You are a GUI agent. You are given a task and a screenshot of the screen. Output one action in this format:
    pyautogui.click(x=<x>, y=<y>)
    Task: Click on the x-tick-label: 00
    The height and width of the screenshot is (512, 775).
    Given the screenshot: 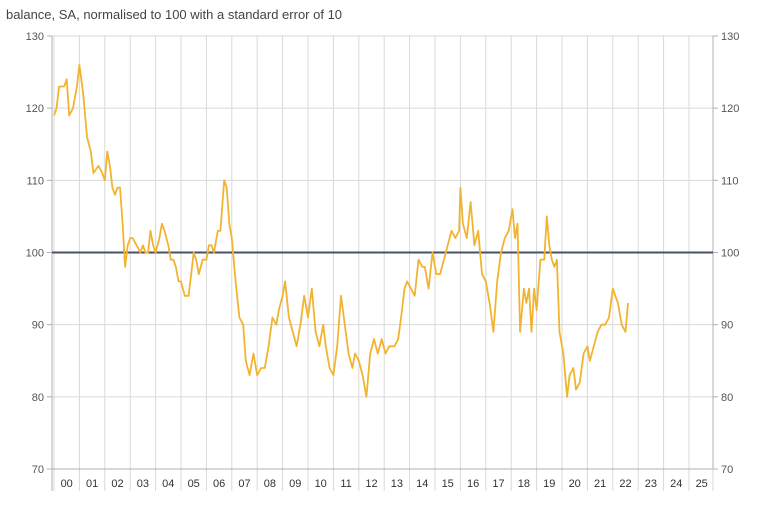 What is the action you would take?
    pyautogui.click(x=67, y=484)
    